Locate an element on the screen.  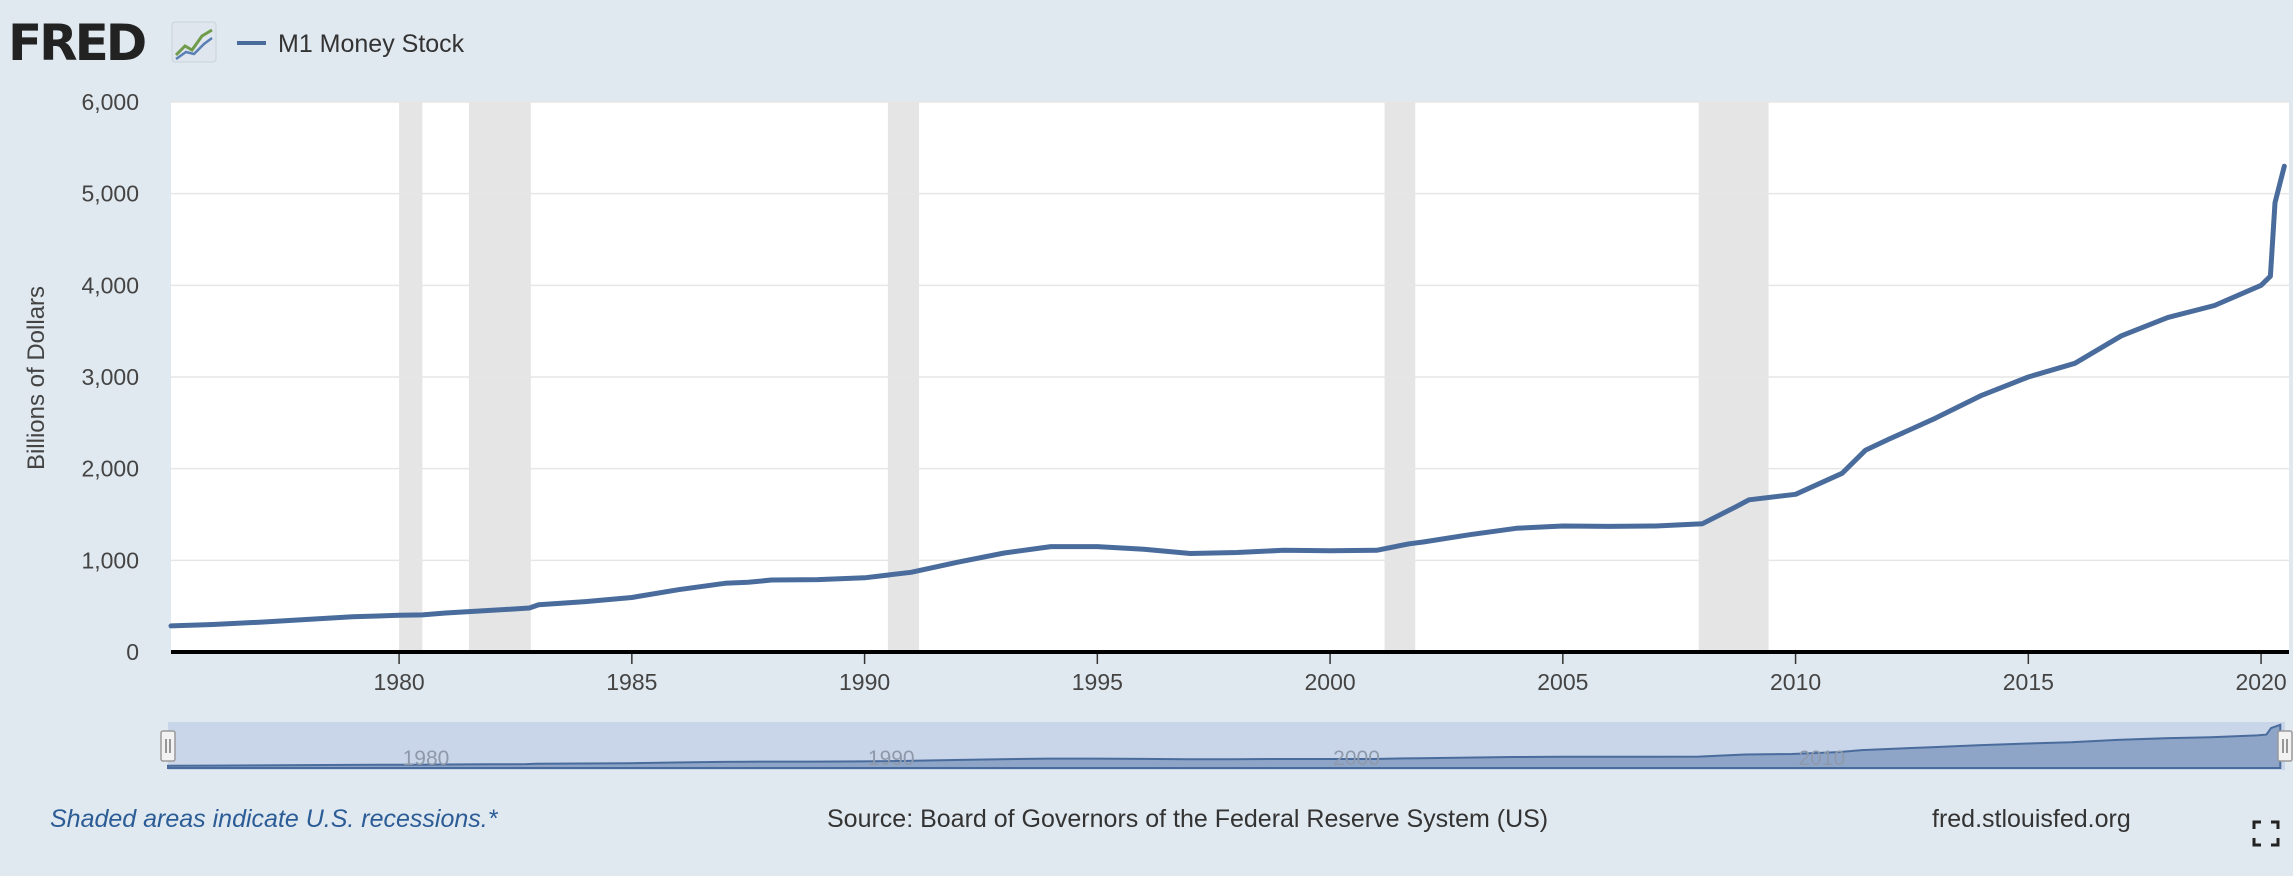
recession-note-link: Shaded areas indicate U.S. recessions.* is located at coordinates (274, 819).